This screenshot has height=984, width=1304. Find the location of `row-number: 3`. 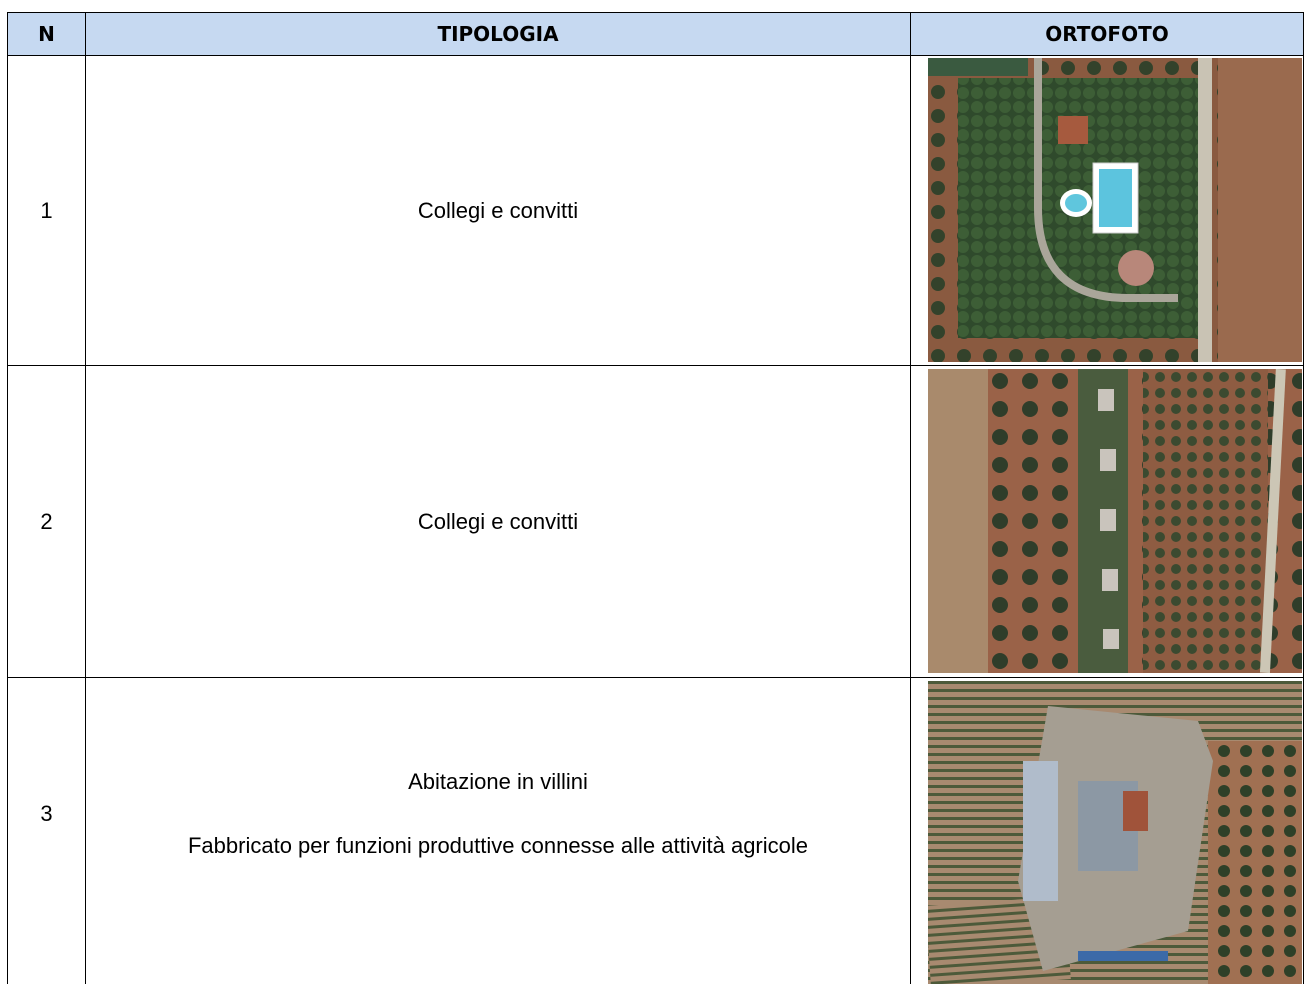

row-number: 3 is located at coordinates (46, 813).